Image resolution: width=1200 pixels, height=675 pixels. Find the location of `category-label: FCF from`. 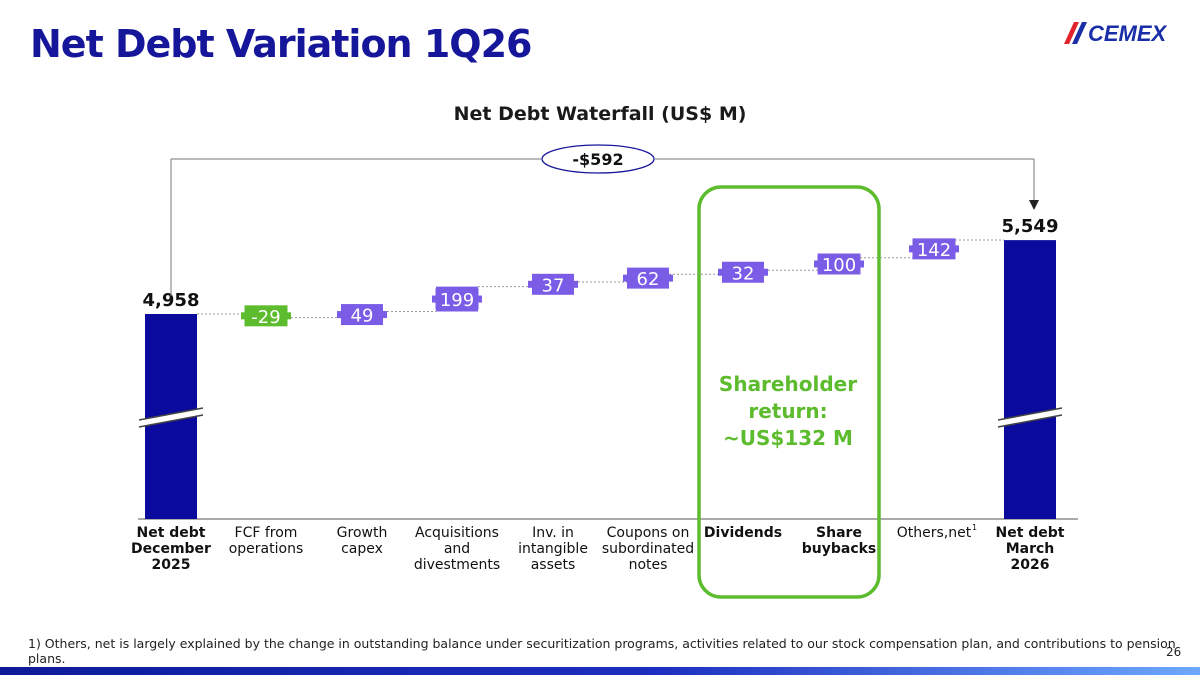

category-label: FCF from is located at coordinates (266, 533).